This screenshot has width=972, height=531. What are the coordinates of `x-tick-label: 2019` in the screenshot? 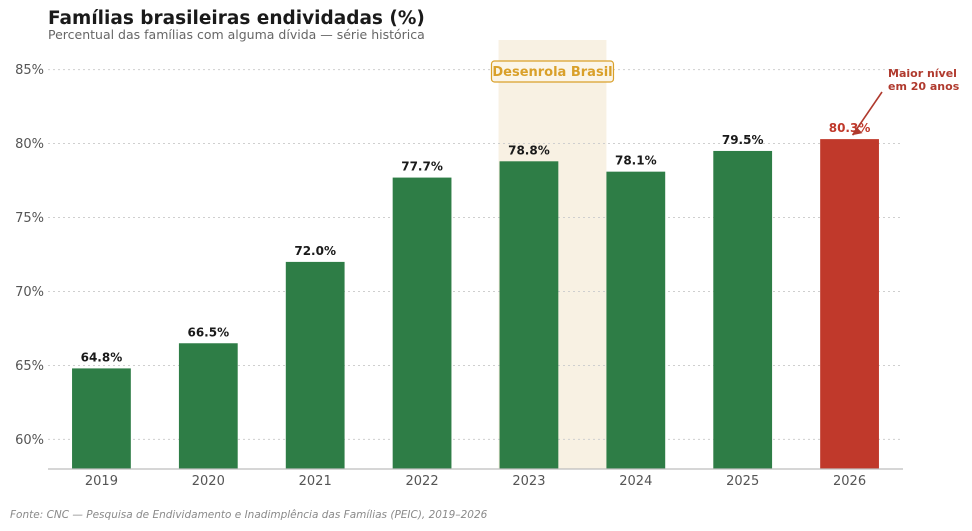 It's located at (101, 481).